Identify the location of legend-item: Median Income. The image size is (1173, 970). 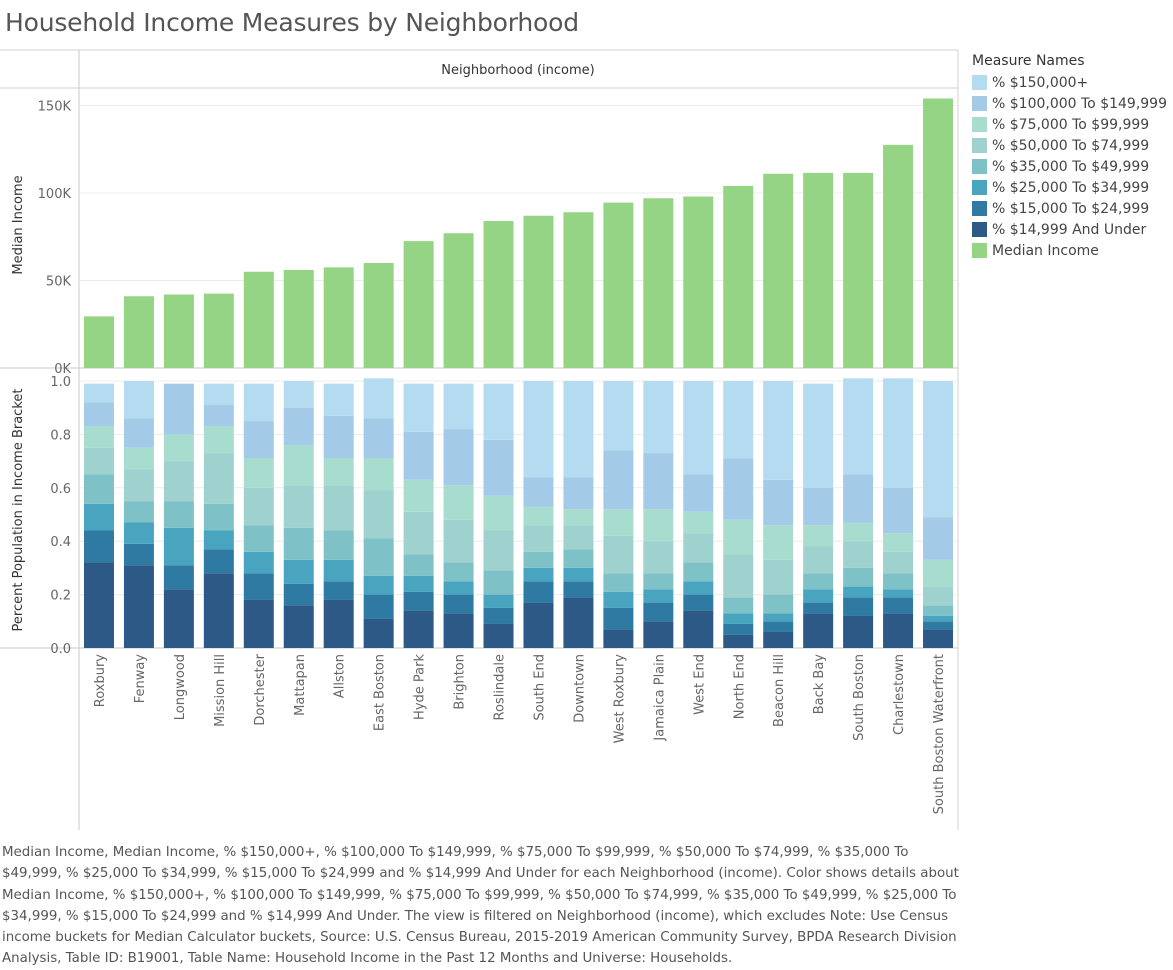
(1069, 250).